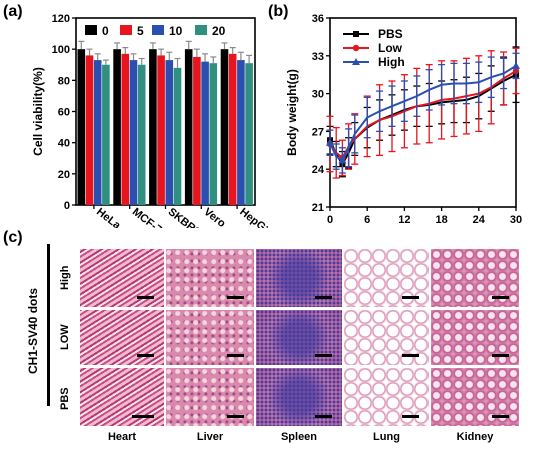 This screenshot has width=534, height=449. Describe the element at coordinates (33, 330) in the screenshot. I see `group-label: CH1-SV40 dots` at that location.